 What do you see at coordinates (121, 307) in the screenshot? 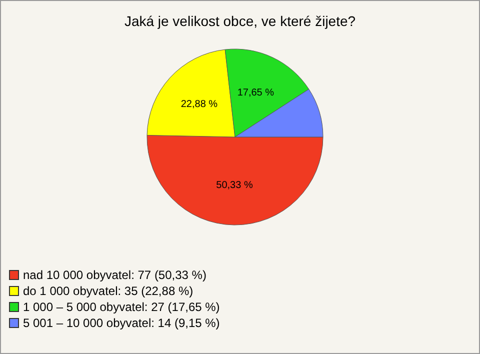
I see `legend-label: 1 000 – 5 000 obyvatel: 27 (17,65 %)` at bounding box center [121, 307].